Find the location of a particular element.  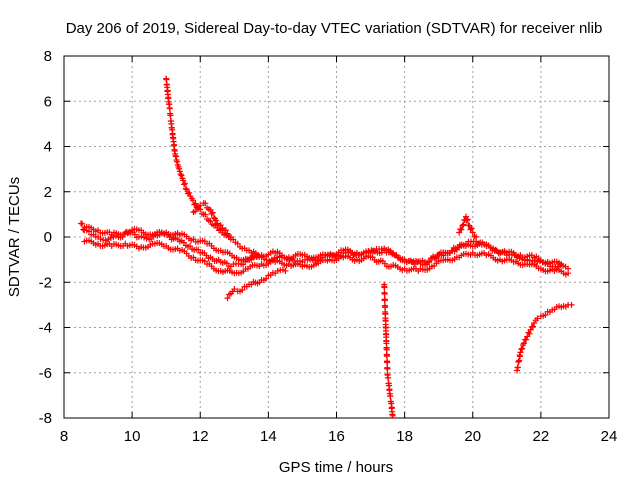

x-tick-label: 22 is located at coordinates (541, 436).